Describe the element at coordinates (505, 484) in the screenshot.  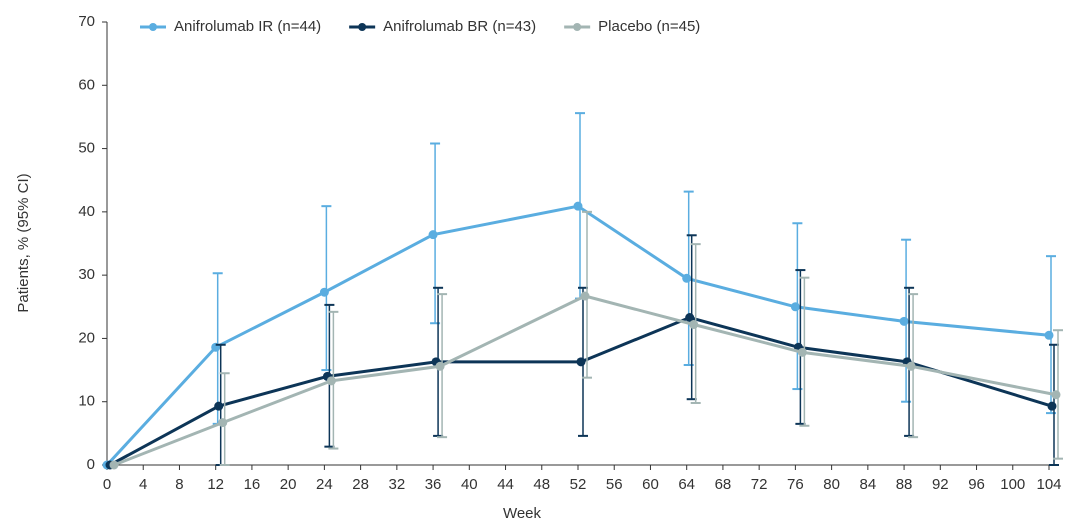
I see `x-tick-label: 44` at that location.